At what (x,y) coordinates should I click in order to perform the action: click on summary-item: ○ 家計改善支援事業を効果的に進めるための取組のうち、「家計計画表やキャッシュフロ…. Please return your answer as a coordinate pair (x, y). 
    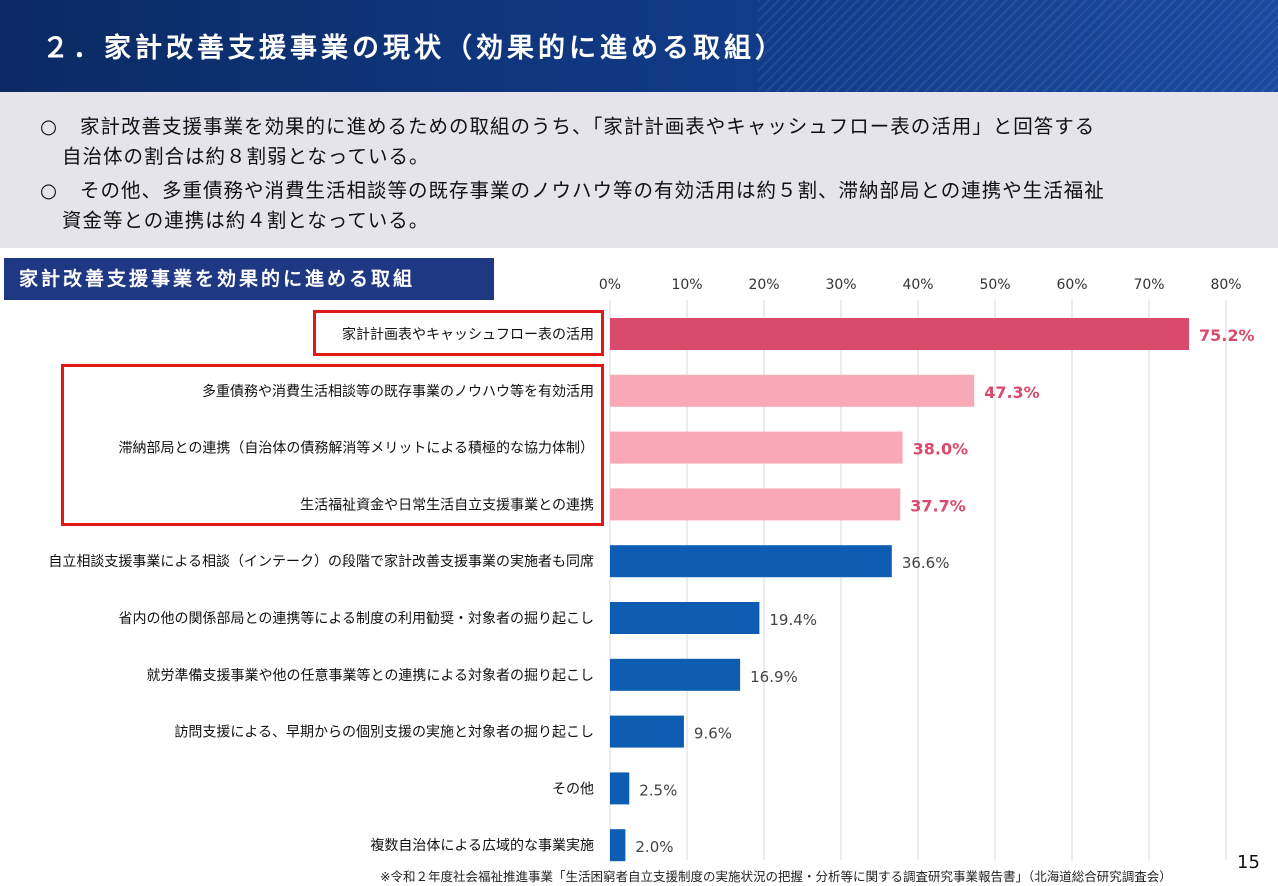
    Looking at the image, I should click on (640, 142).